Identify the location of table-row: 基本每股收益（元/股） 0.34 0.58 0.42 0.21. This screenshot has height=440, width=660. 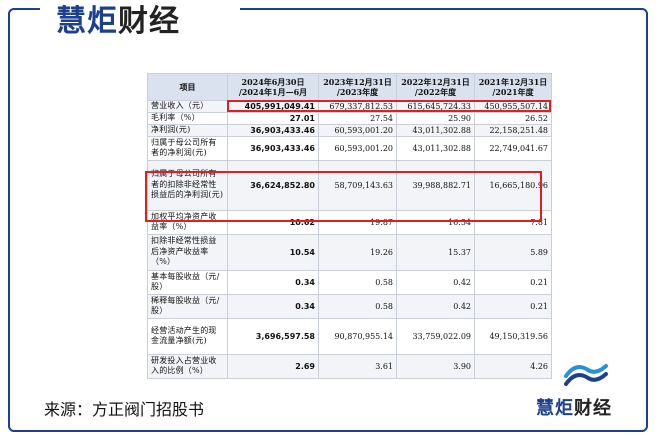
(349, 282).